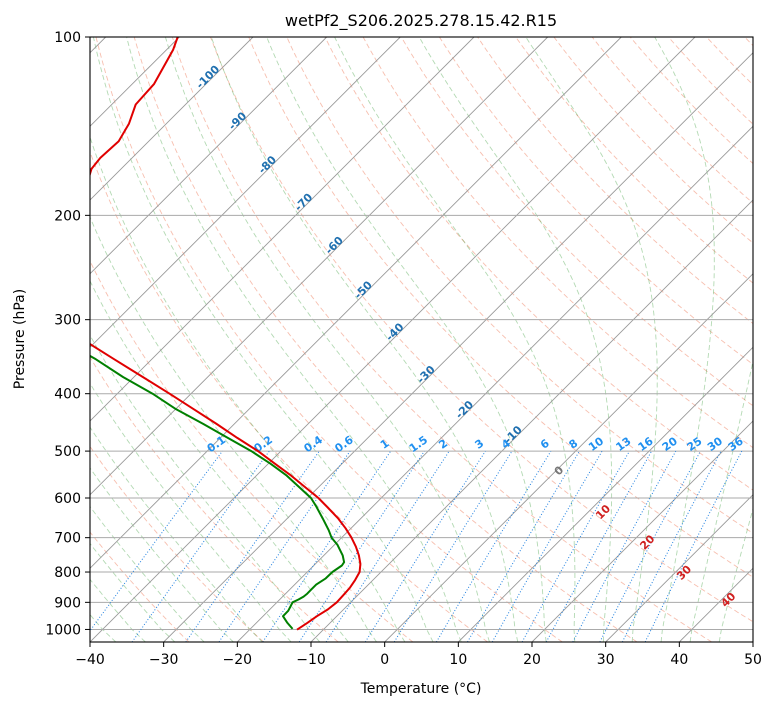 The height and width of the screenshot is (708, 775). Describe the element at coordinates (421, 689) in the screenshot. I see `x-axis-label: Temperature (°C)` at that location.